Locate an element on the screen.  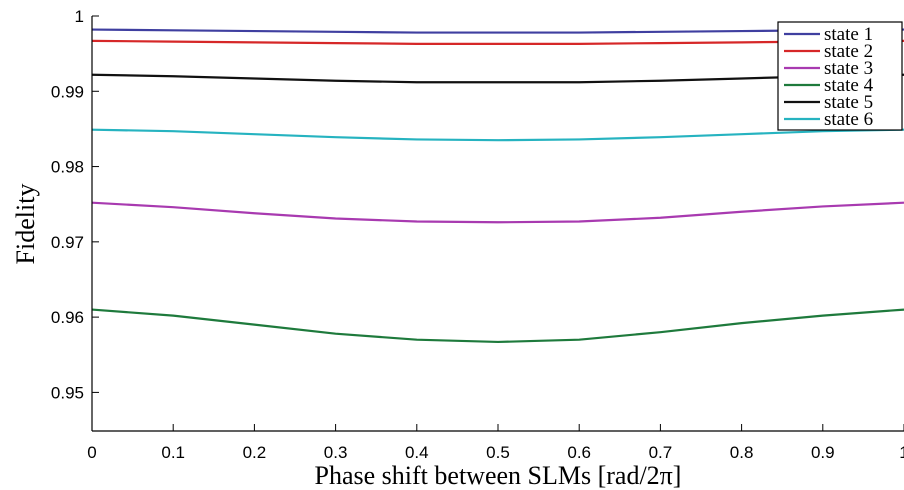
legend-label: state 4 is located at coordinates (849, 85).